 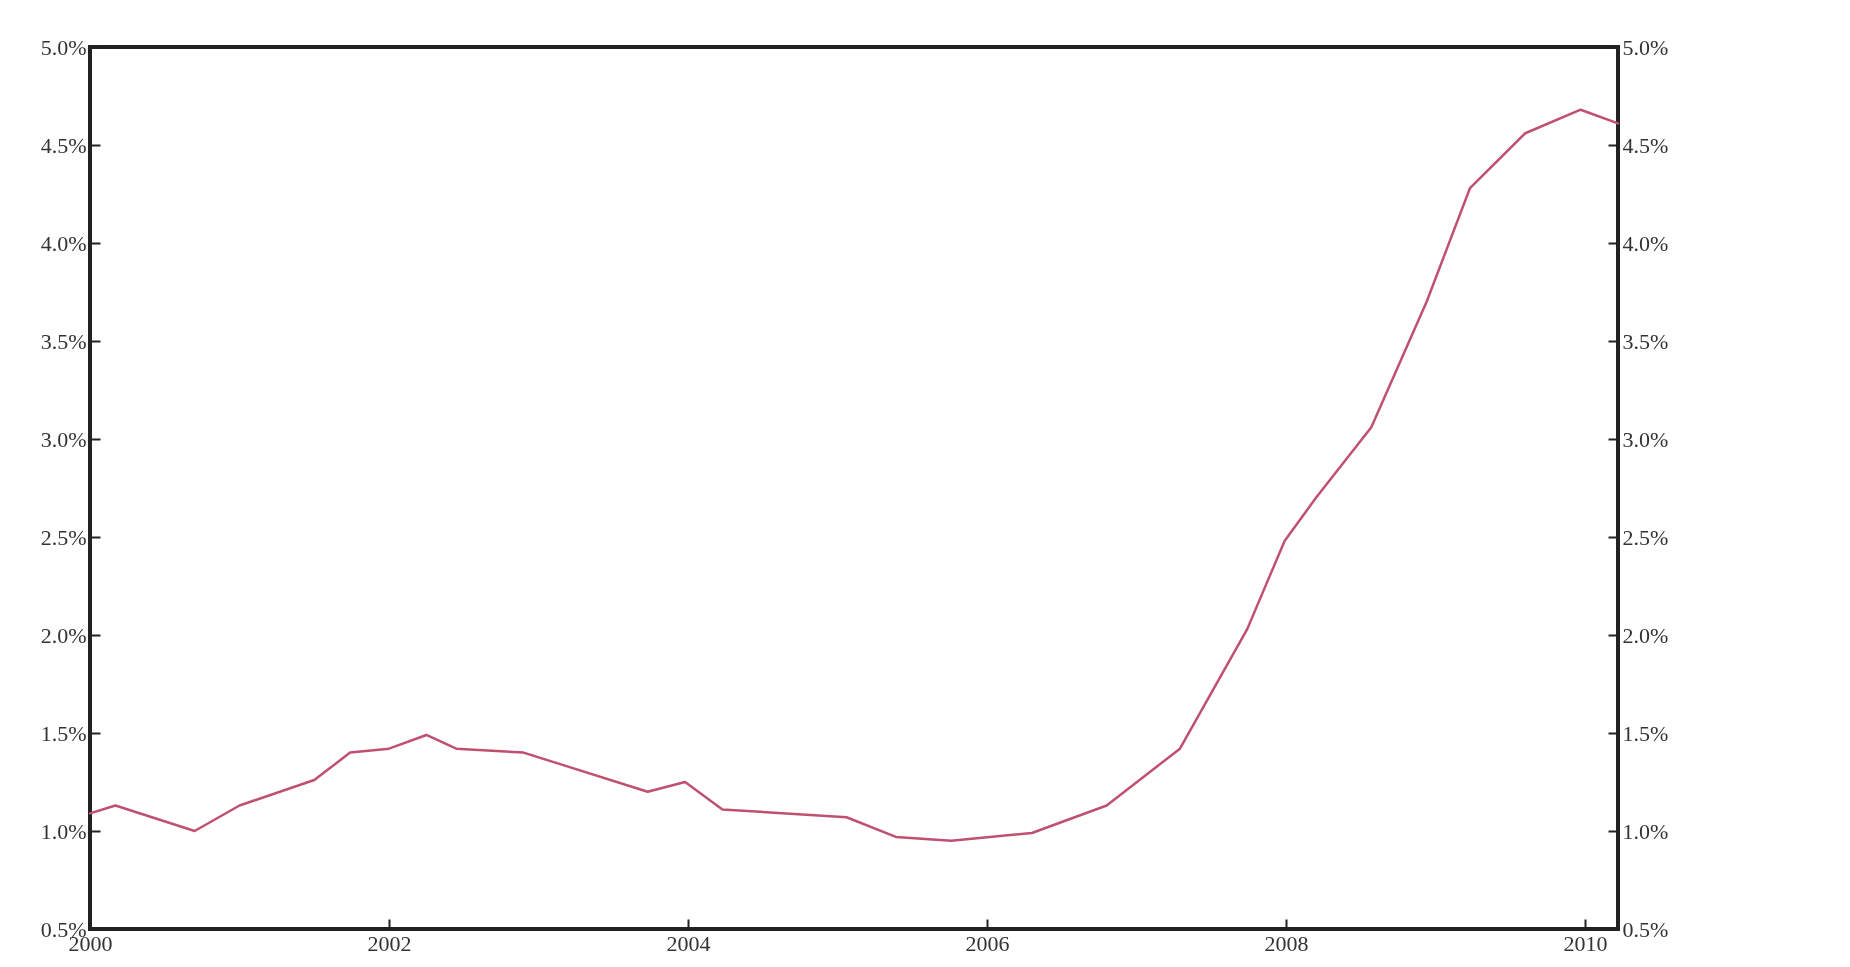 What do you see at coordinates (987, 943) in the screenshot?
I see `x-tick-label: 2006` at bounding box center [987, 943].